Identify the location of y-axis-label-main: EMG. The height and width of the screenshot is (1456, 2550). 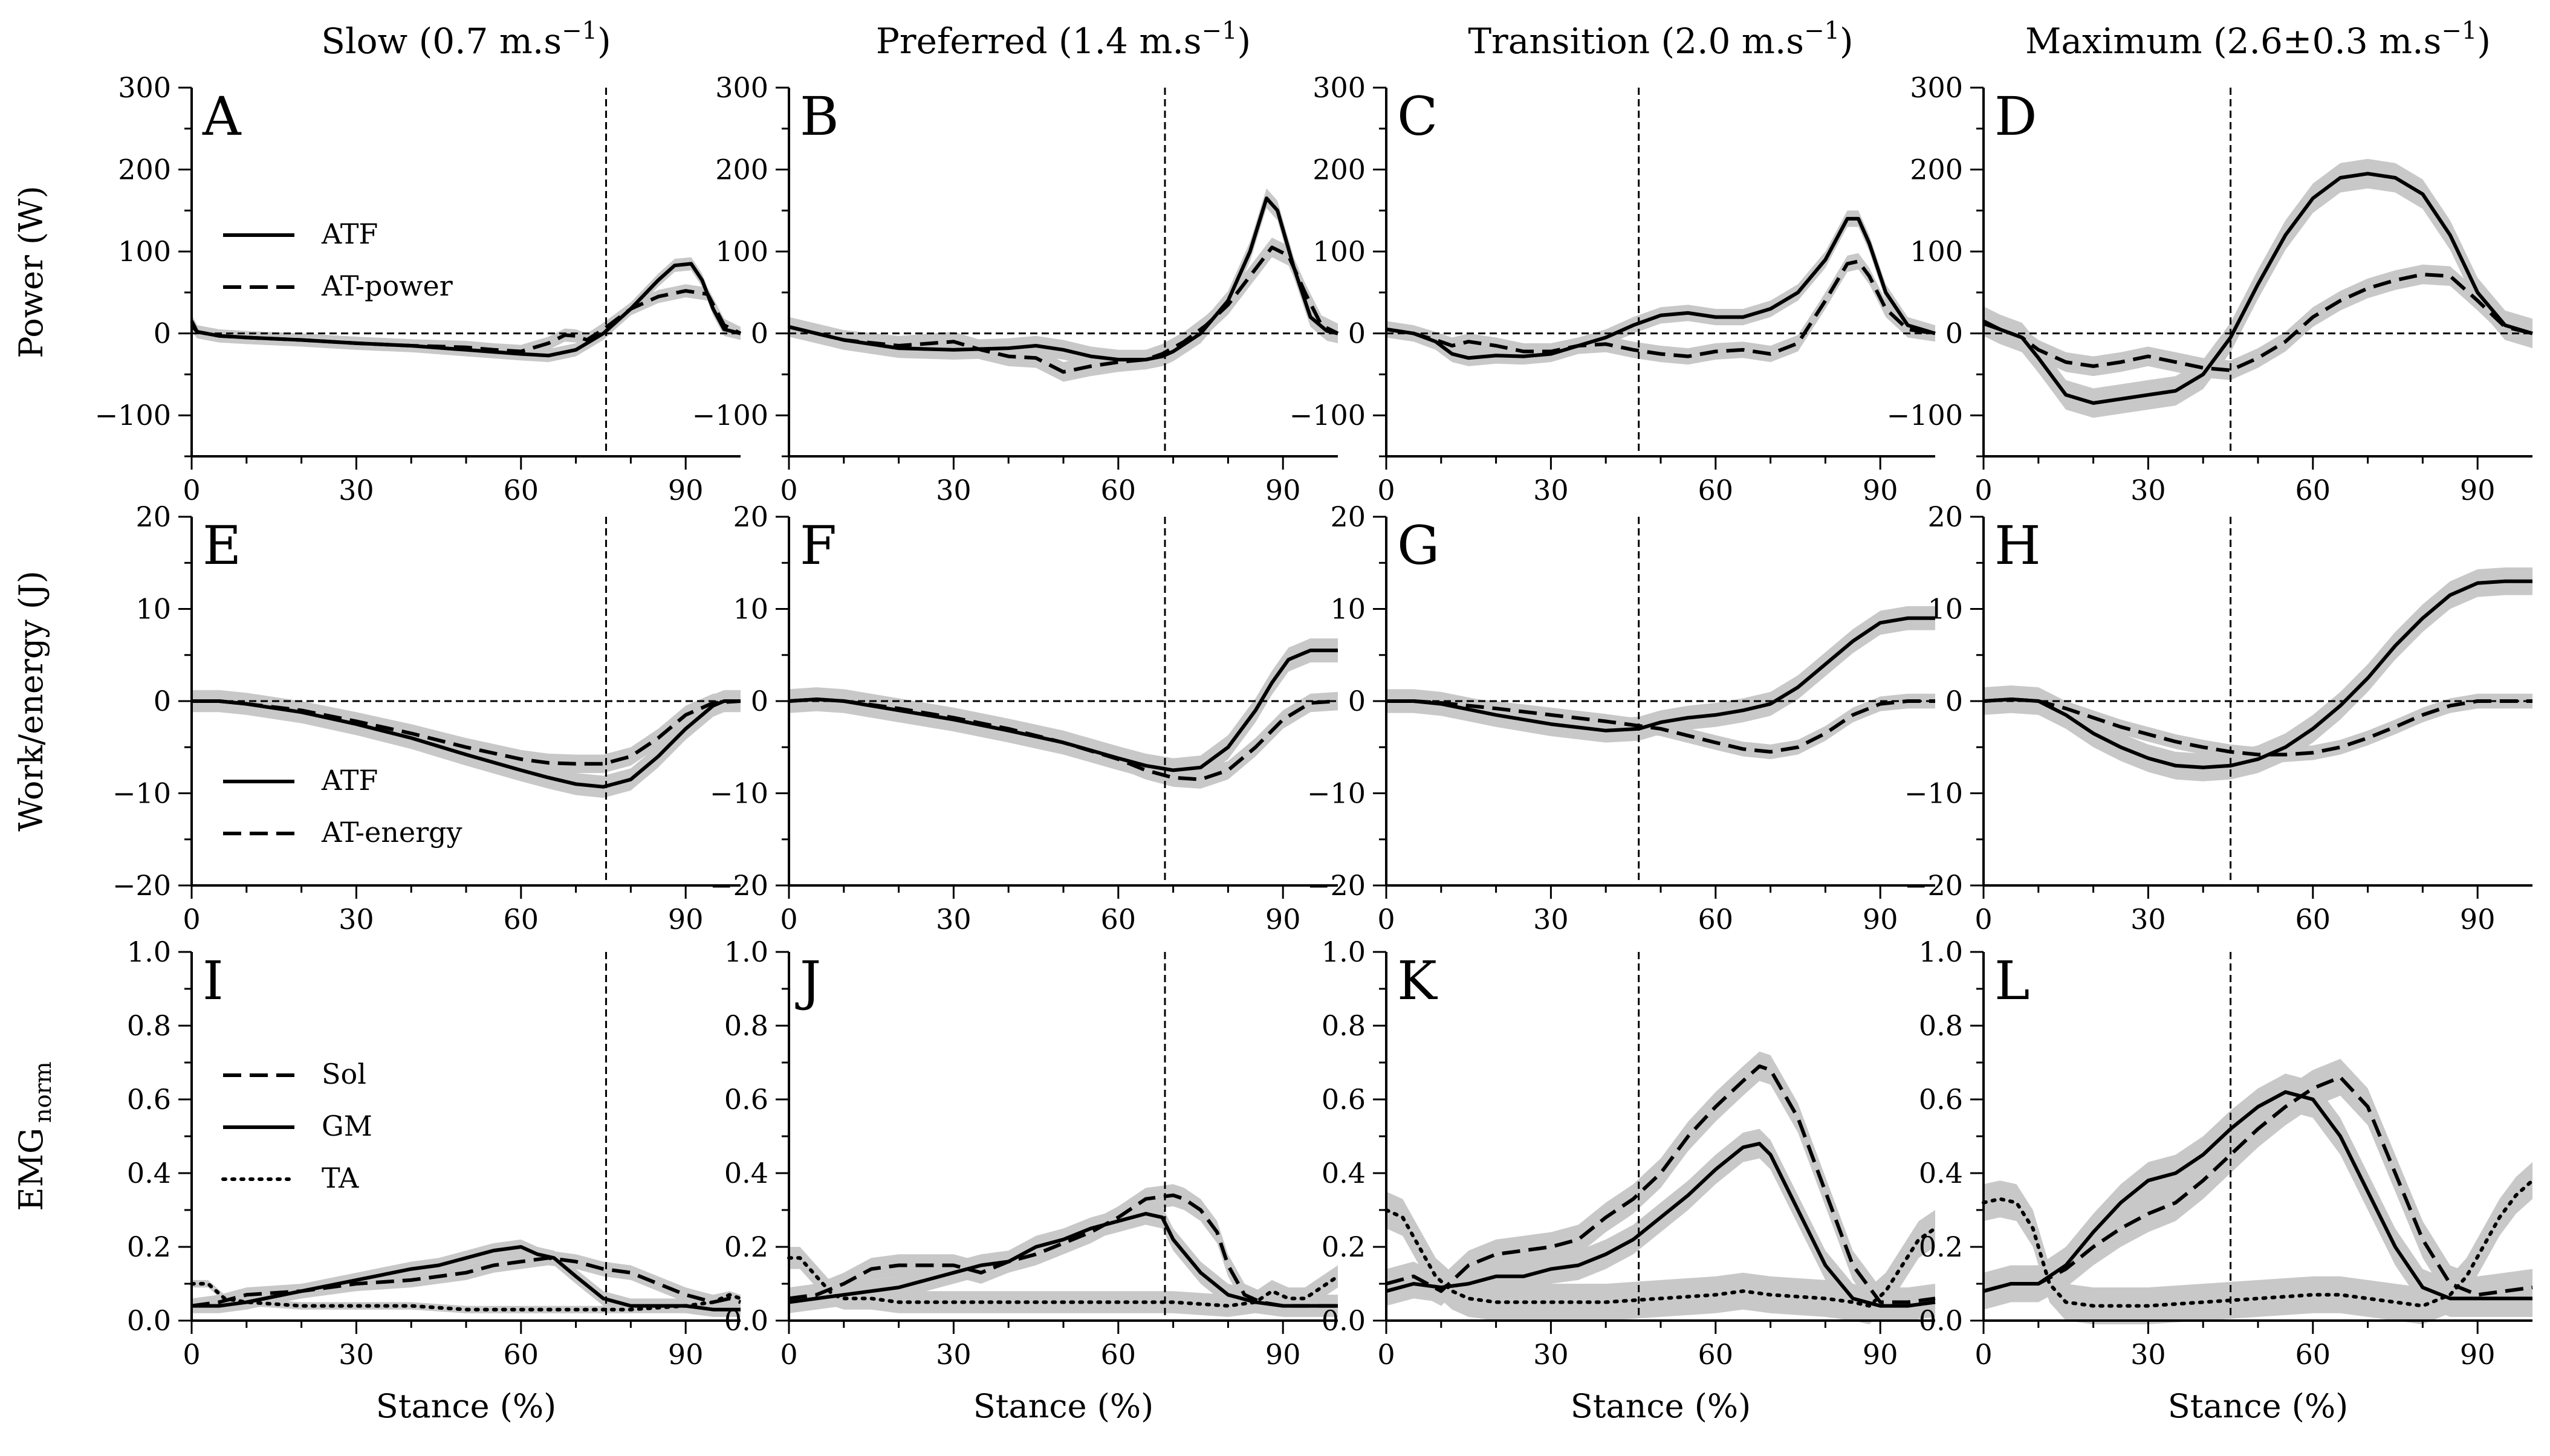
(31, 1169).